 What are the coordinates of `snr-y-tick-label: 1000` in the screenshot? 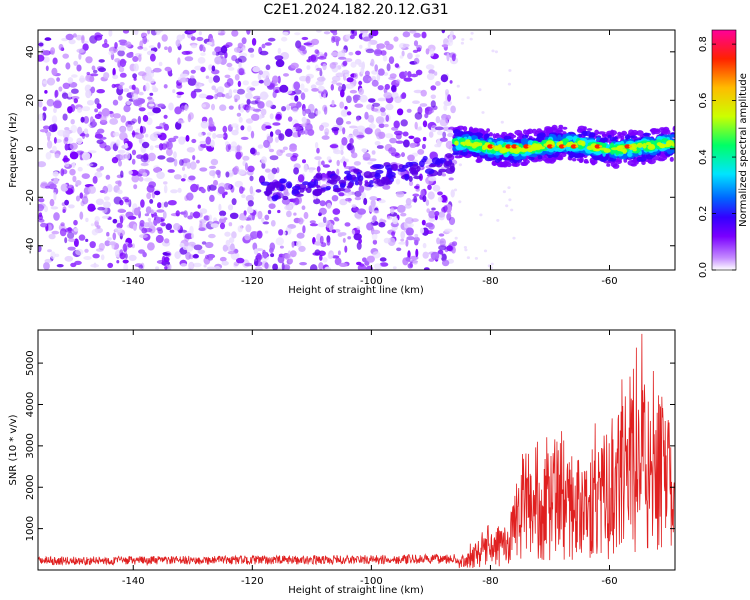 It's located at (30, 528).